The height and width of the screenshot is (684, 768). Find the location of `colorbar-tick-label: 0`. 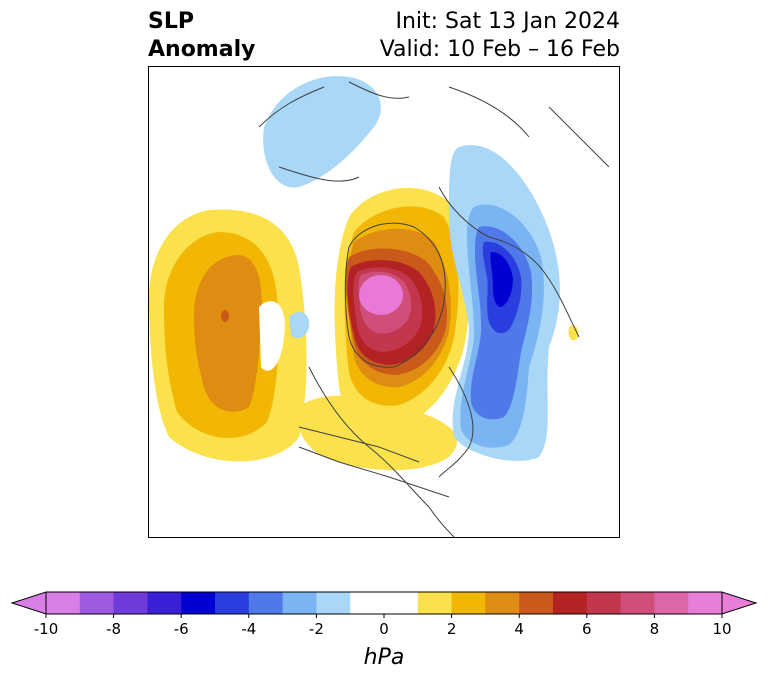

colorbar-tick-label: 0 is located at coordinates (384, 629).